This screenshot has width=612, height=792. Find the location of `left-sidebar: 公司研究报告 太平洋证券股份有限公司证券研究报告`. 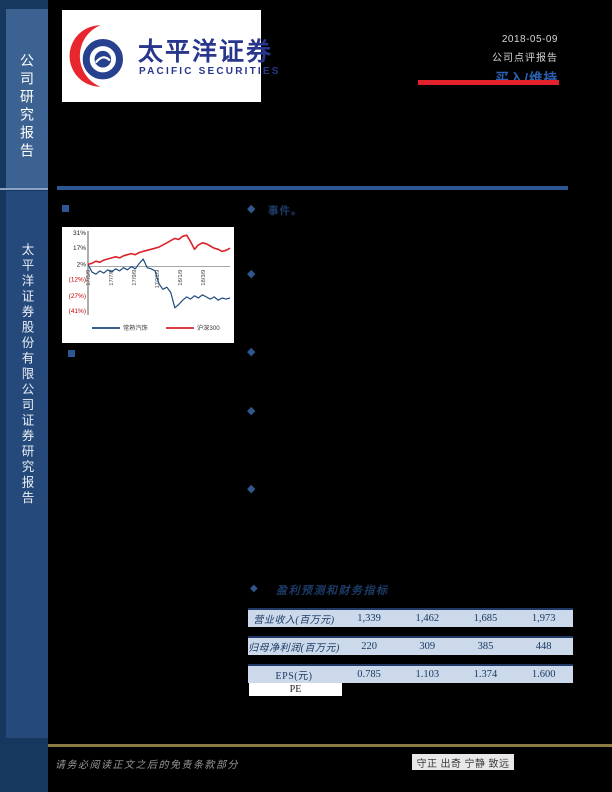

left-sidebar: 公司研究报告 太平洋证券股份有限公司证券研究报告 is located at coordinates (24, 396).